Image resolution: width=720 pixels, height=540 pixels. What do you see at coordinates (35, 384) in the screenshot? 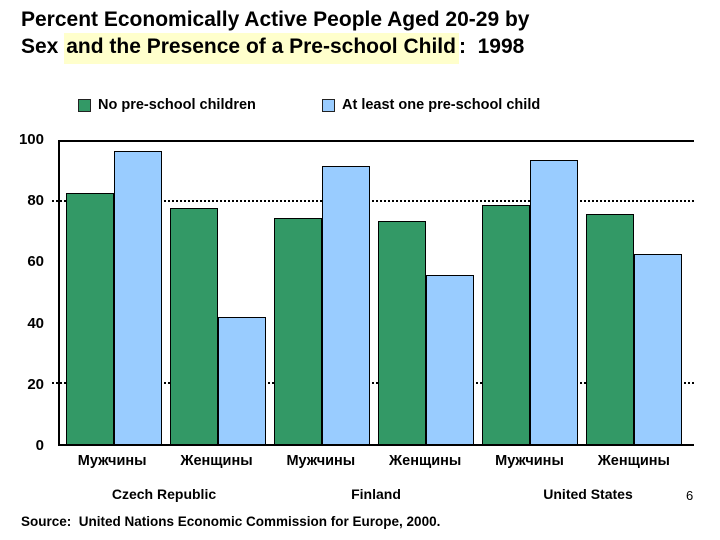
I see `y-tick-20: 20` at bounding box center [35, 384].